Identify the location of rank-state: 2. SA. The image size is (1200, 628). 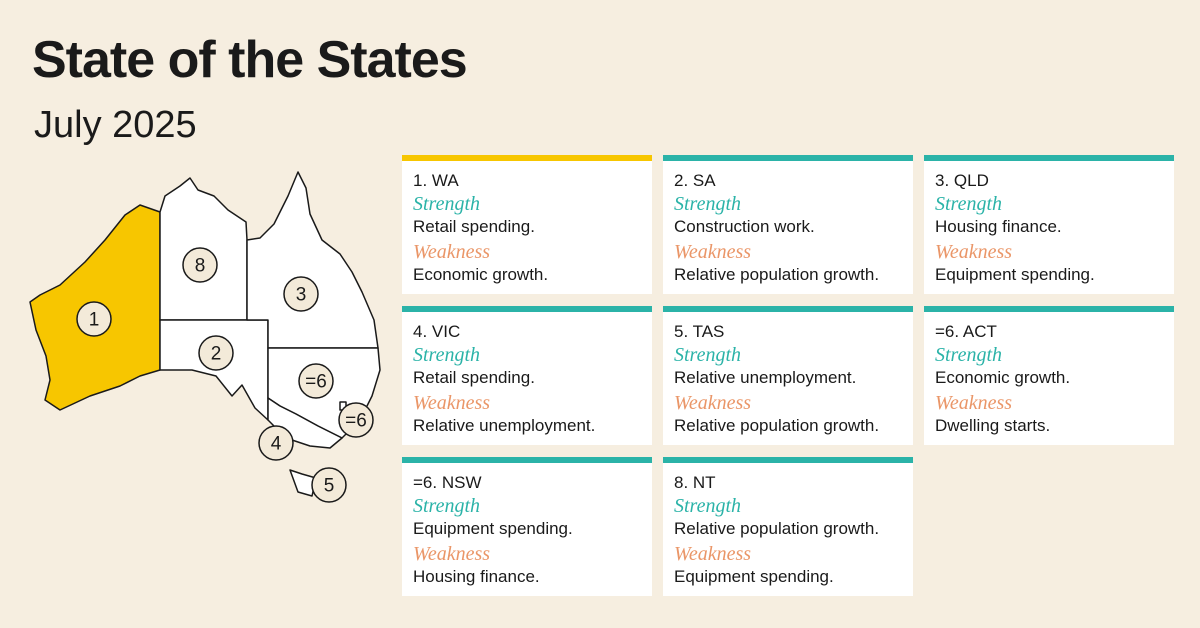
(695, 180).